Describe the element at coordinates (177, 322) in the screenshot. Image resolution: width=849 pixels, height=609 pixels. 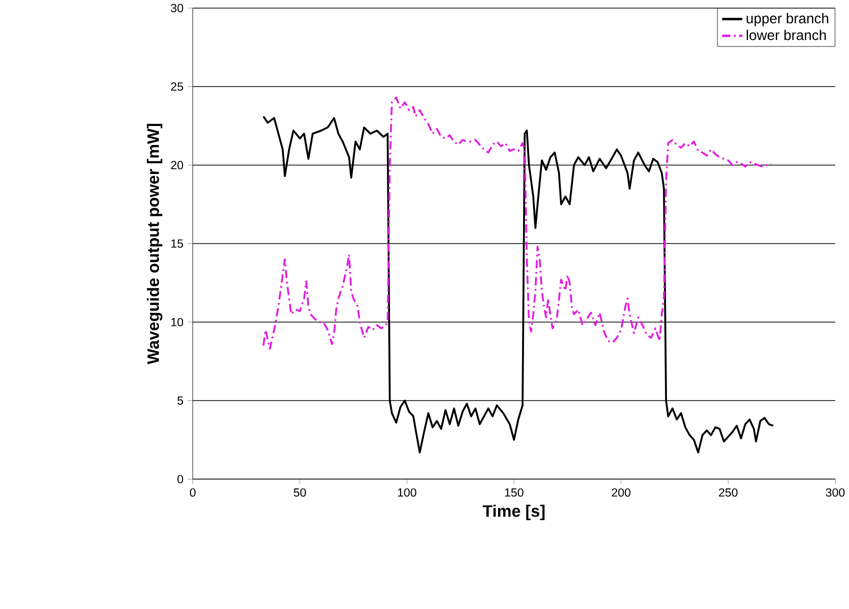
I see `y-tick-label: 10` at that location.